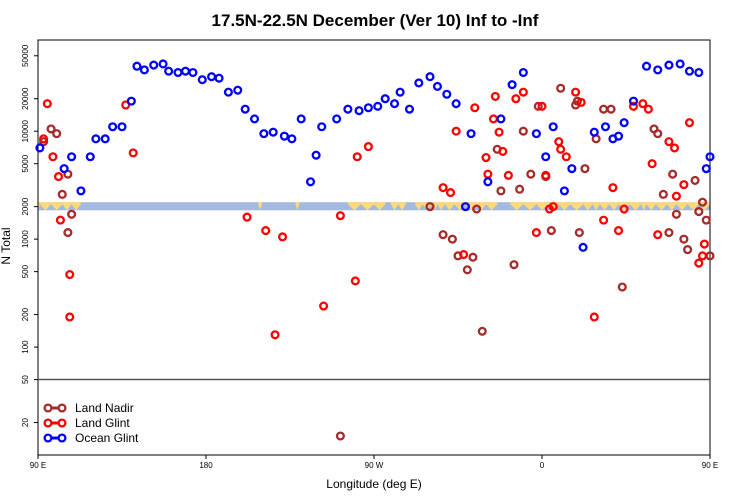  I want to click on legend-marker-land-glint, so click(62, 423).